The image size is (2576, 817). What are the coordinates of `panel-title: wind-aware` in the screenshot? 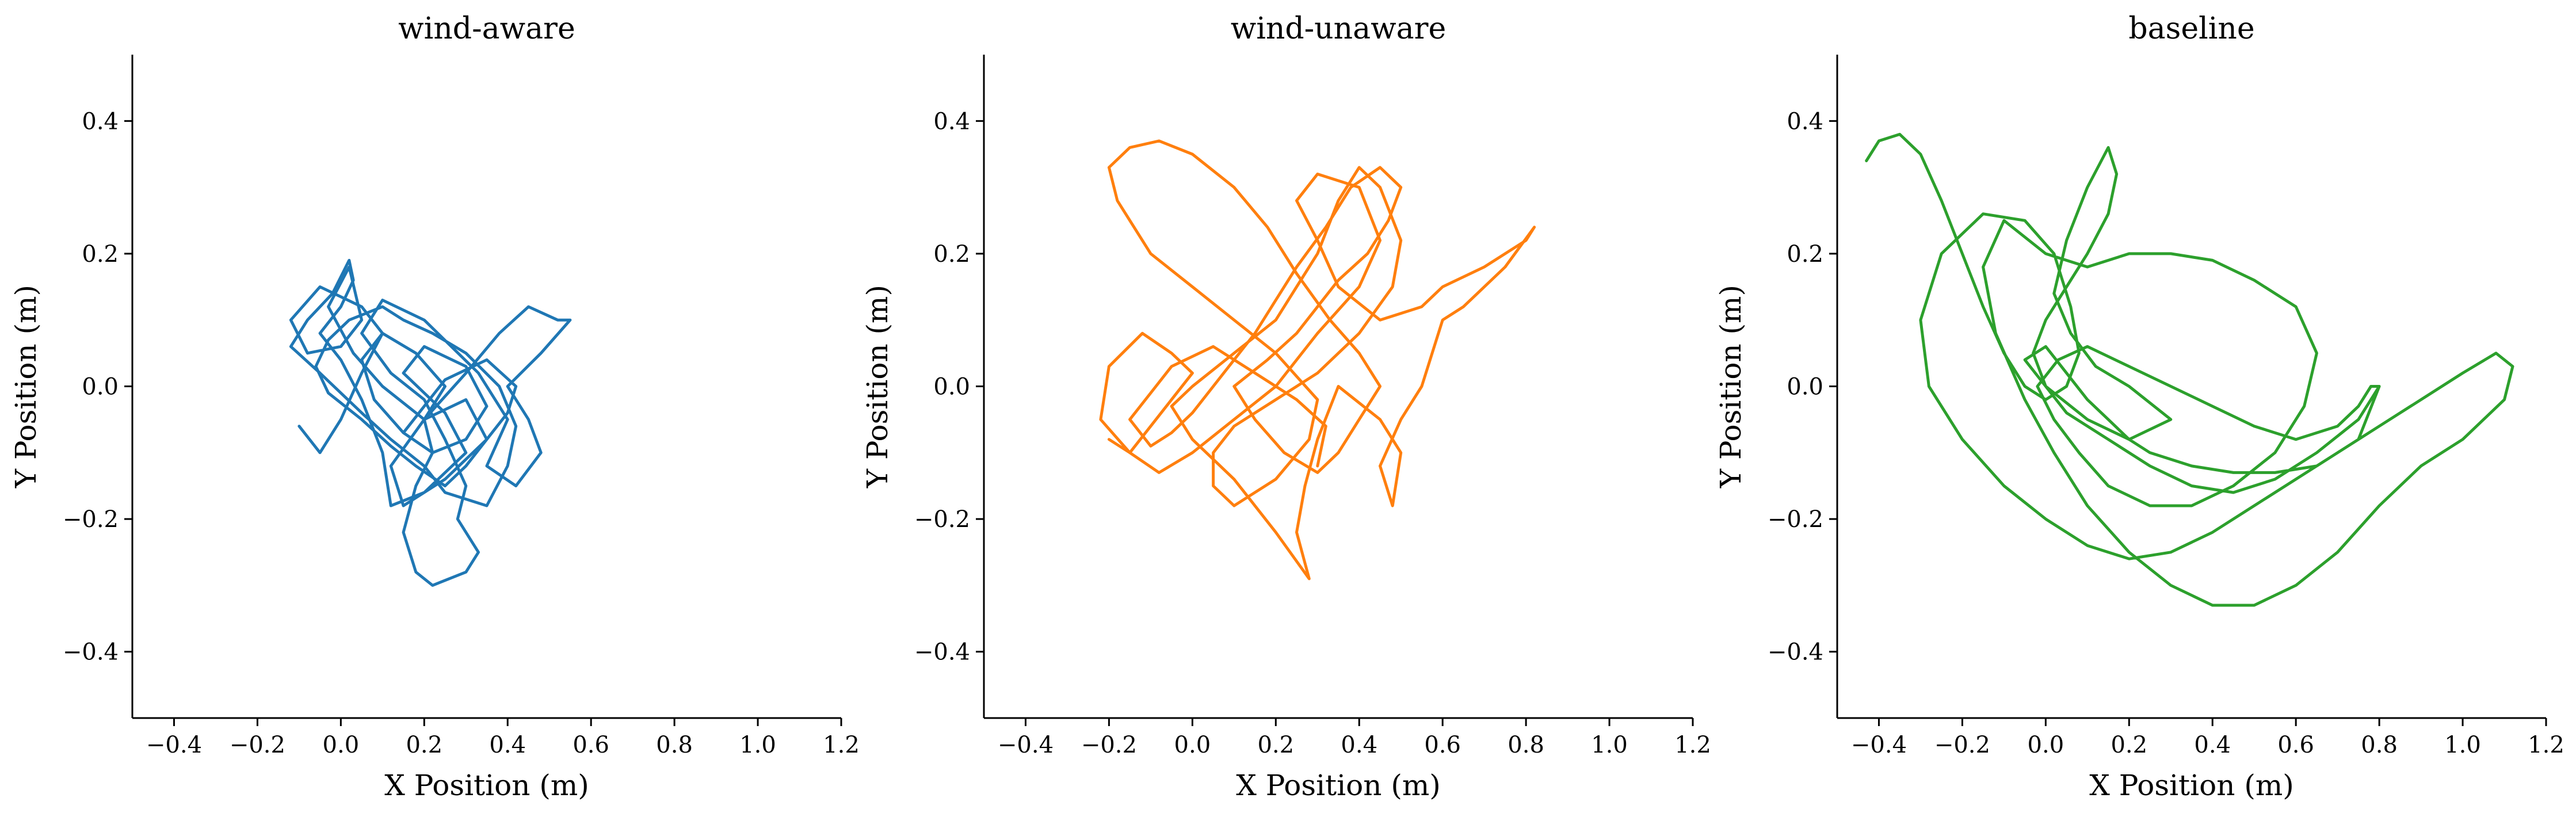 It's located at (486, 29).